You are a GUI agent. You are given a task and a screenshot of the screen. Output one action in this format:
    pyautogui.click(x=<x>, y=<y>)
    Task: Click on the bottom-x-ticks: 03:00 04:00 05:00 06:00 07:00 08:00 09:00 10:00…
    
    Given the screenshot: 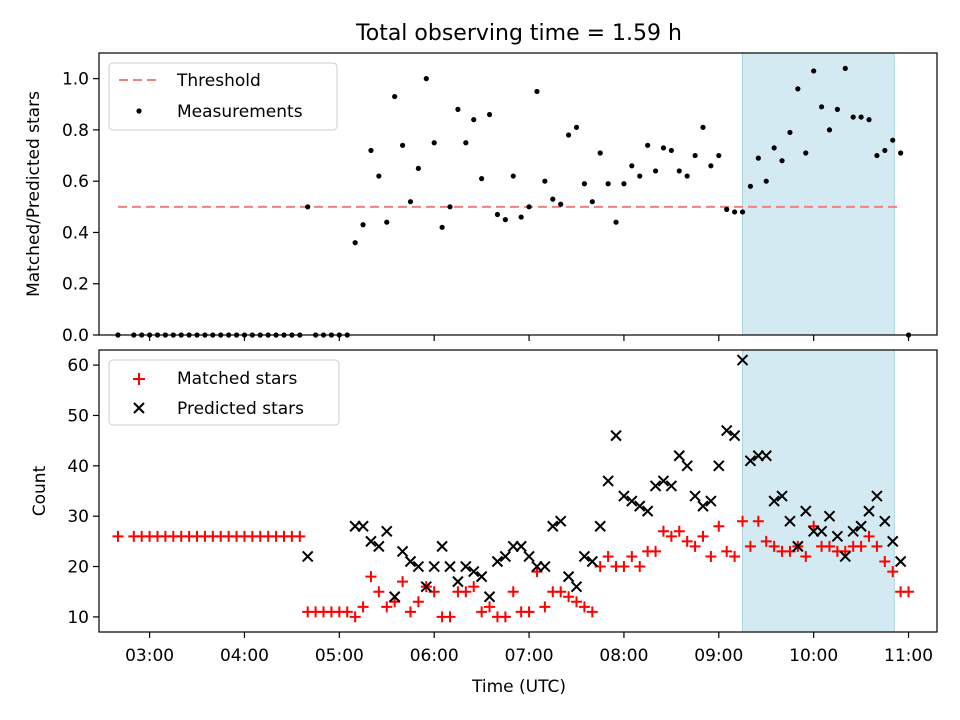 What is the action you would take?
    pyautogui.click(x=529, y=649)
    